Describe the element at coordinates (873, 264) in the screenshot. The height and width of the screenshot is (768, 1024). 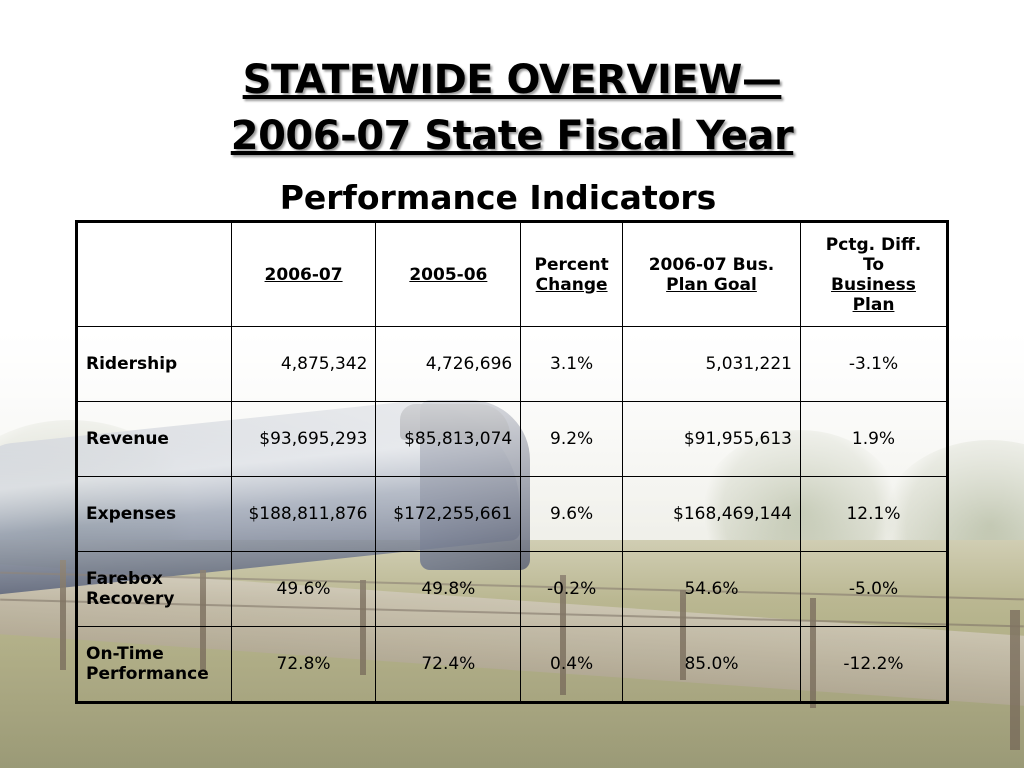
I see `header-text: To` at that location.